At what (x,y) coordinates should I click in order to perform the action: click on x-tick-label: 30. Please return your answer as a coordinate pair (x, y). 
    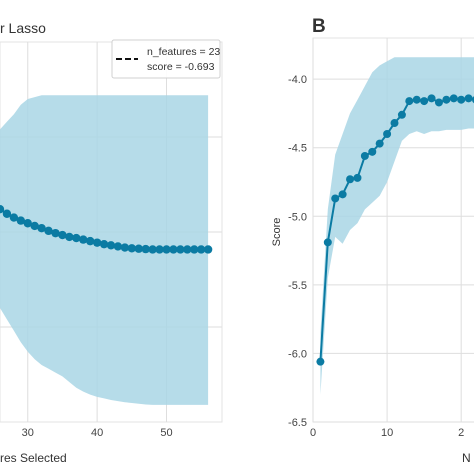
    Looking at the image, I should click on (28, 433).